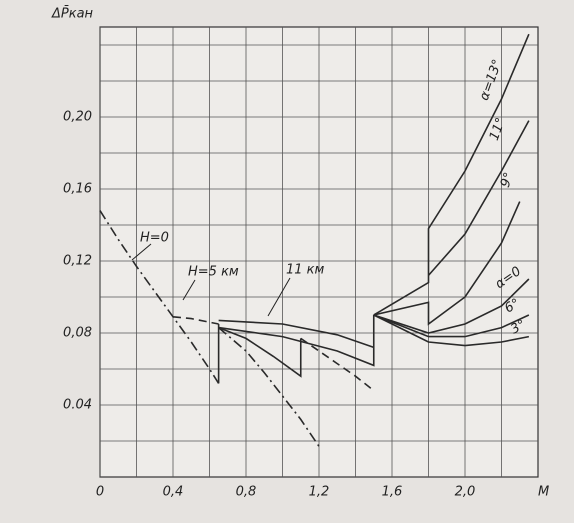  Describe the element at coordinates (77, 405) in the screenshot. I see `y-tick-label: 0.04` at that location.